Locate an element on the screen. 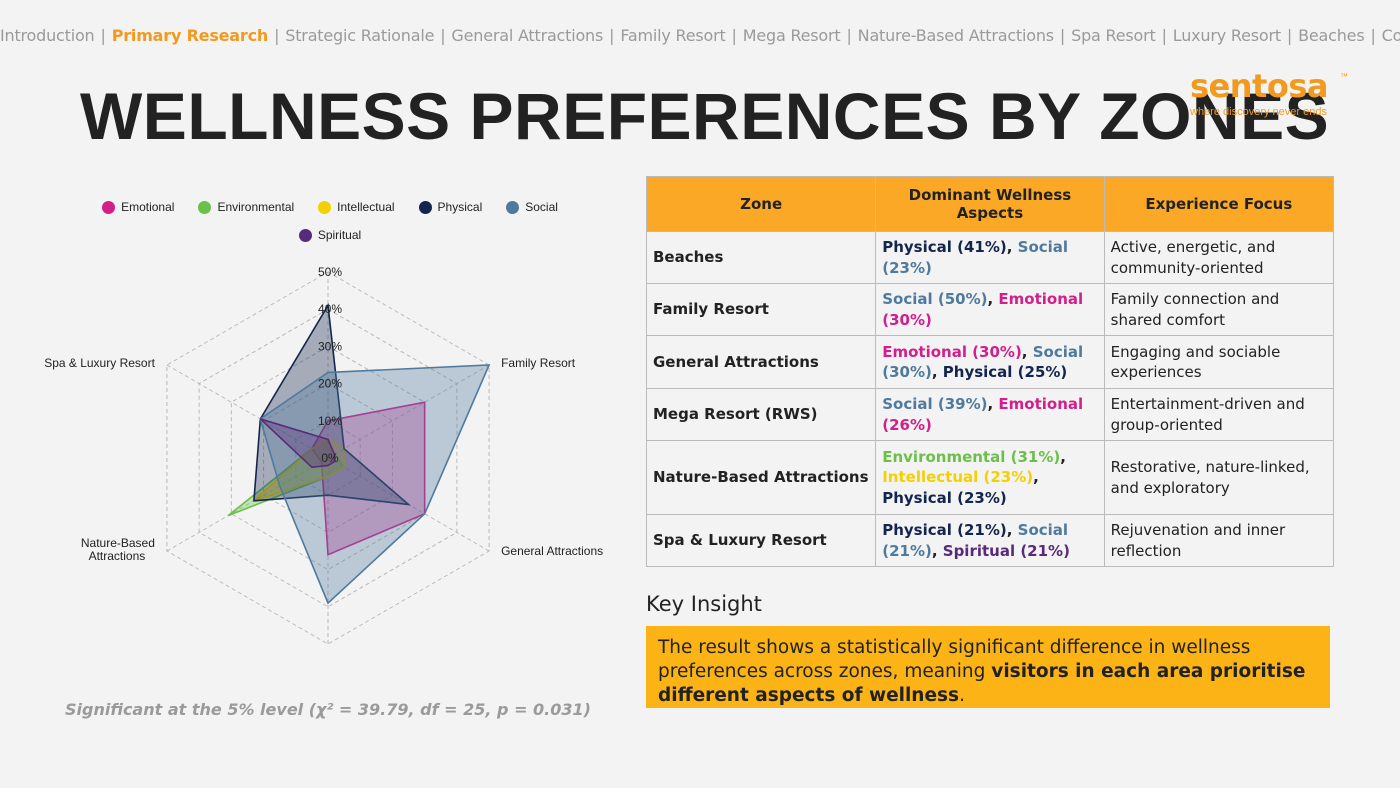 The height and width of the screenshot is (788, 1400). logo-trademark: ™ is located at coordinates (1344, 76).